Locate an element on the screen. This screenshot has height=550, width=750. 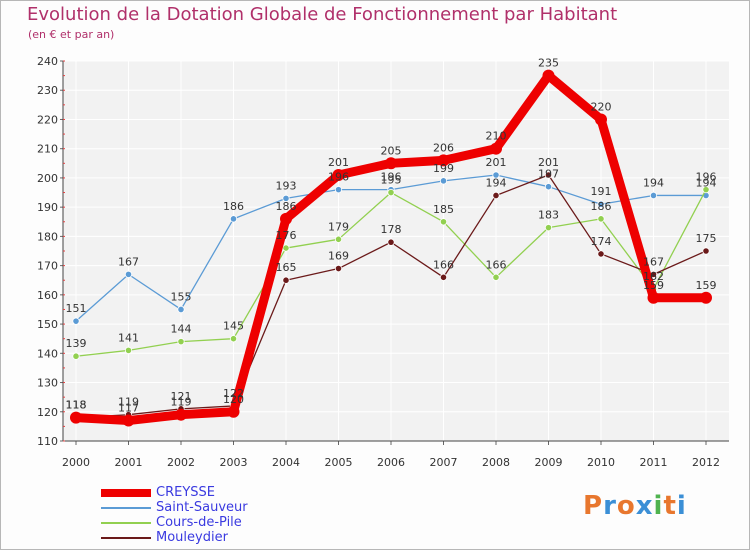
y-tick-label: 120 is located at coordinates (47, 412).